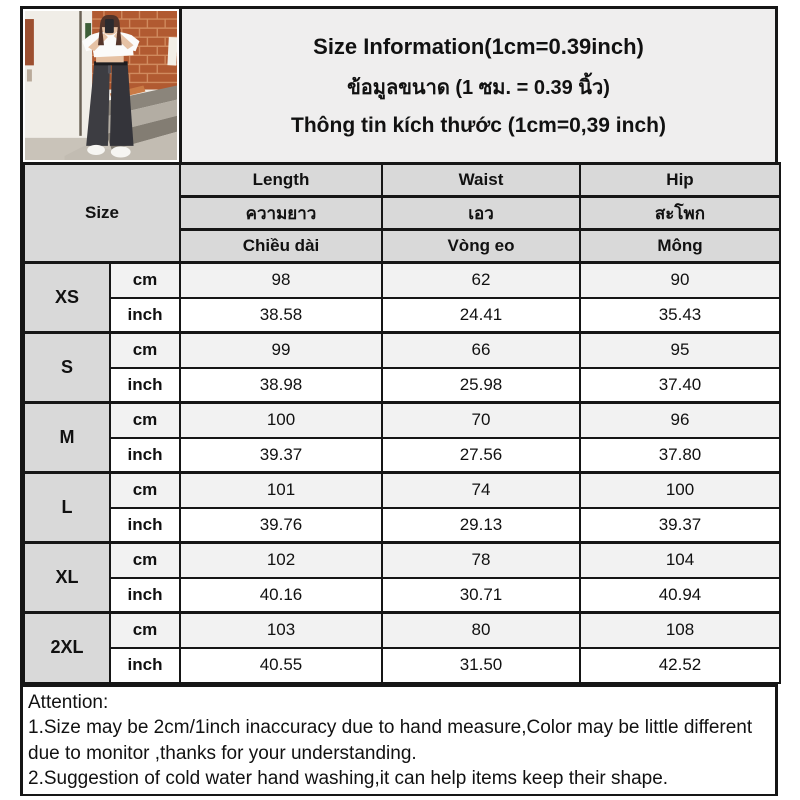  Describe the element at coordinates (478, 125) in the screenshot. I see `title-vietnamese: Thông tin kích thước (1cm=0,39 inch)` at that location.